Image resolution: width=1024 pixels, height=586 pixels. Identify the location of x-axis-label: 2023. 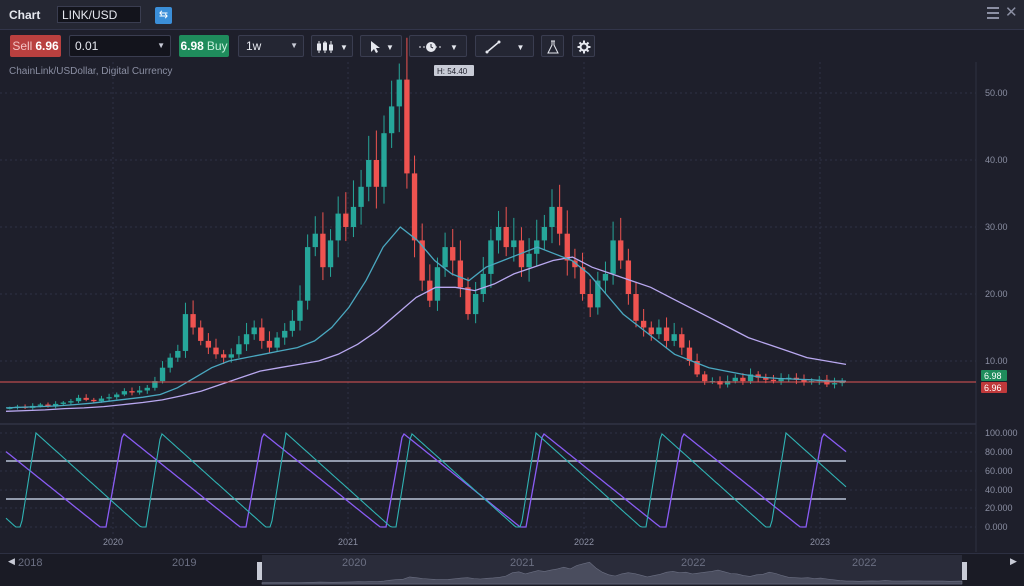
(820, 542).